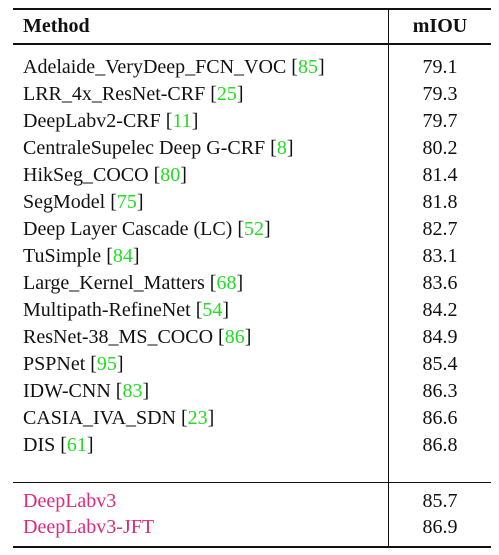  What do you see at coordinates (70, 501) in the screenshot?
I see `ours-method-name: DeepLabv3` at bounding box center [70, 501].